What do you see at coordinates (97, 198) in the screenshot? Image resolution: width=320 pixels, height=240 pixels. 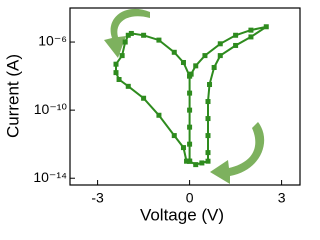 I see `x-tick-label: -3` at bounding box center [97, 198].